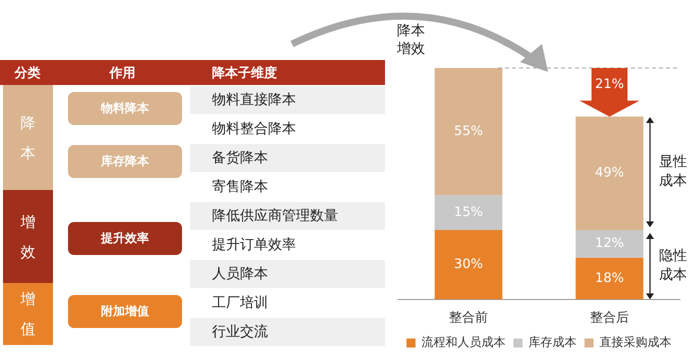  What do you see at coordinates (27, 73) in the screenshot?
I see `text: 分类` at bounding box center [27, 73].